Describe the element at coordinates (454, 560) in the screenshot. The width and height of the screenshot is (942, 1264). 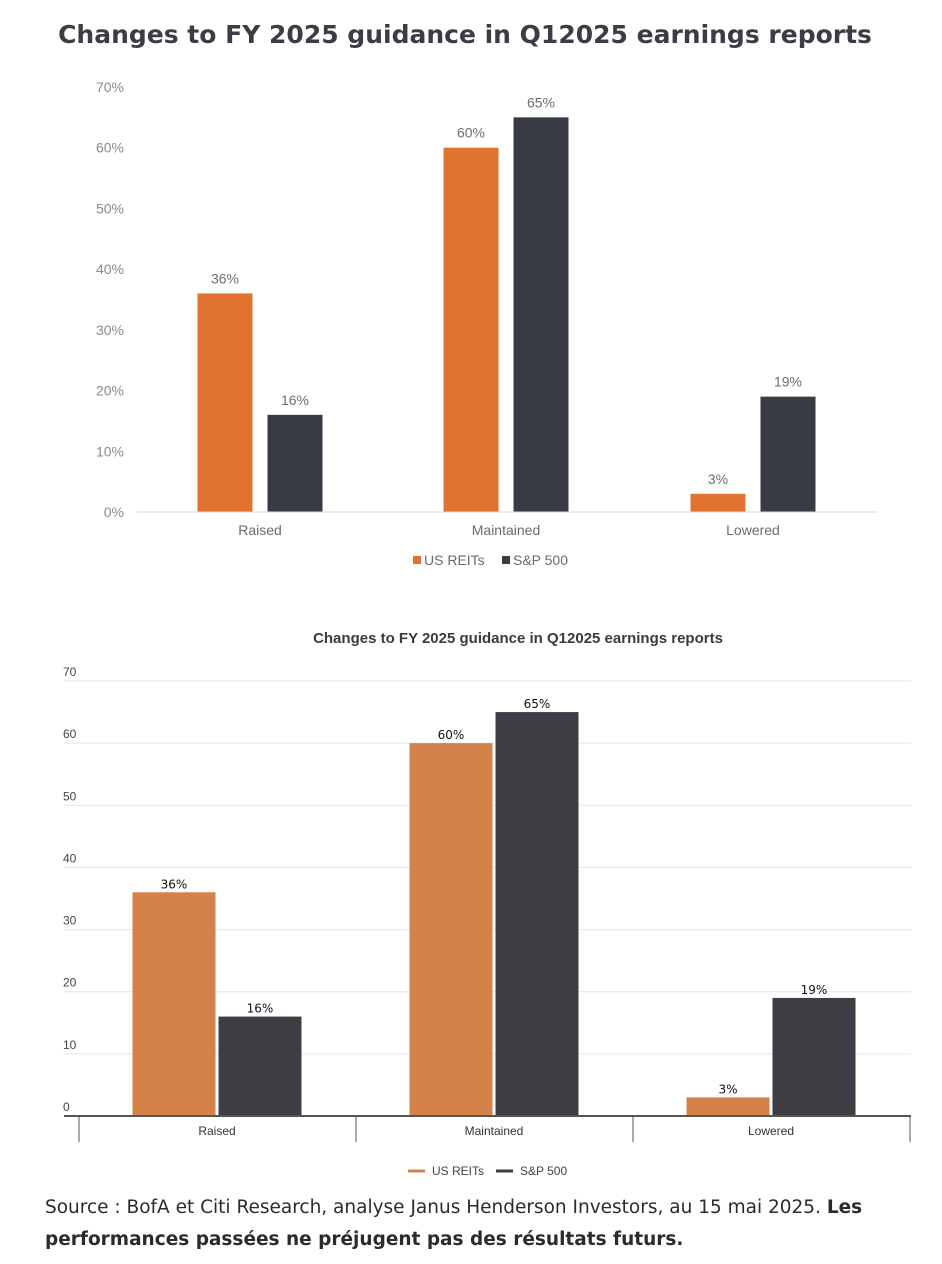
I see `legend-label-us-reits: US REITs` at that location.